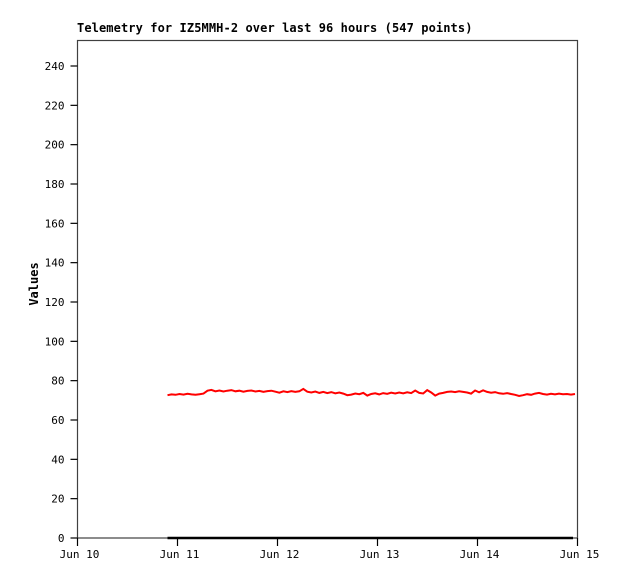  I want to click on y-tick-label: 80, so click(57, 381).